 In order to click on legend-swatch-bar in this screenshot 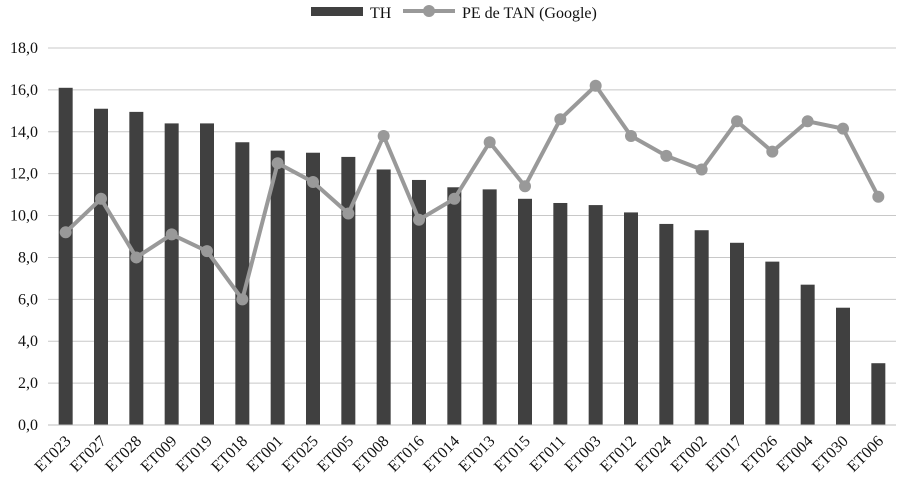, I will do `click(337, 11)`.